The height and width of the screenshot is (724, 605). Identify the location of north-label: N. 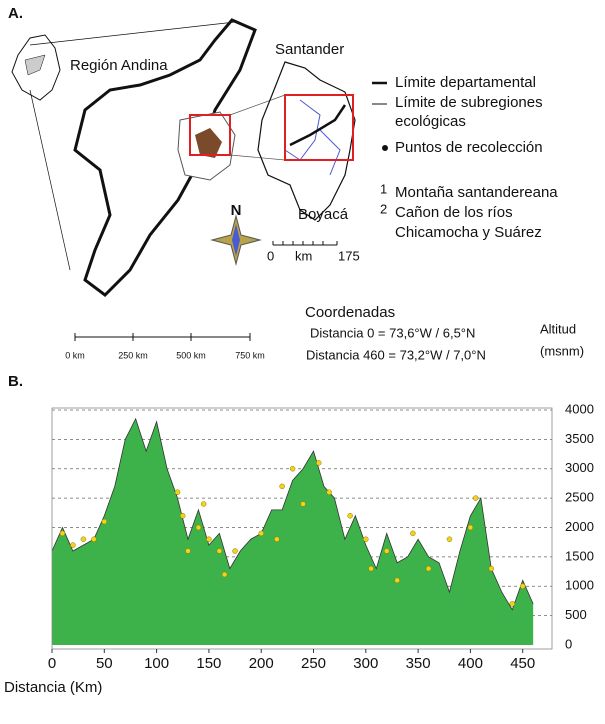
(236, 210).